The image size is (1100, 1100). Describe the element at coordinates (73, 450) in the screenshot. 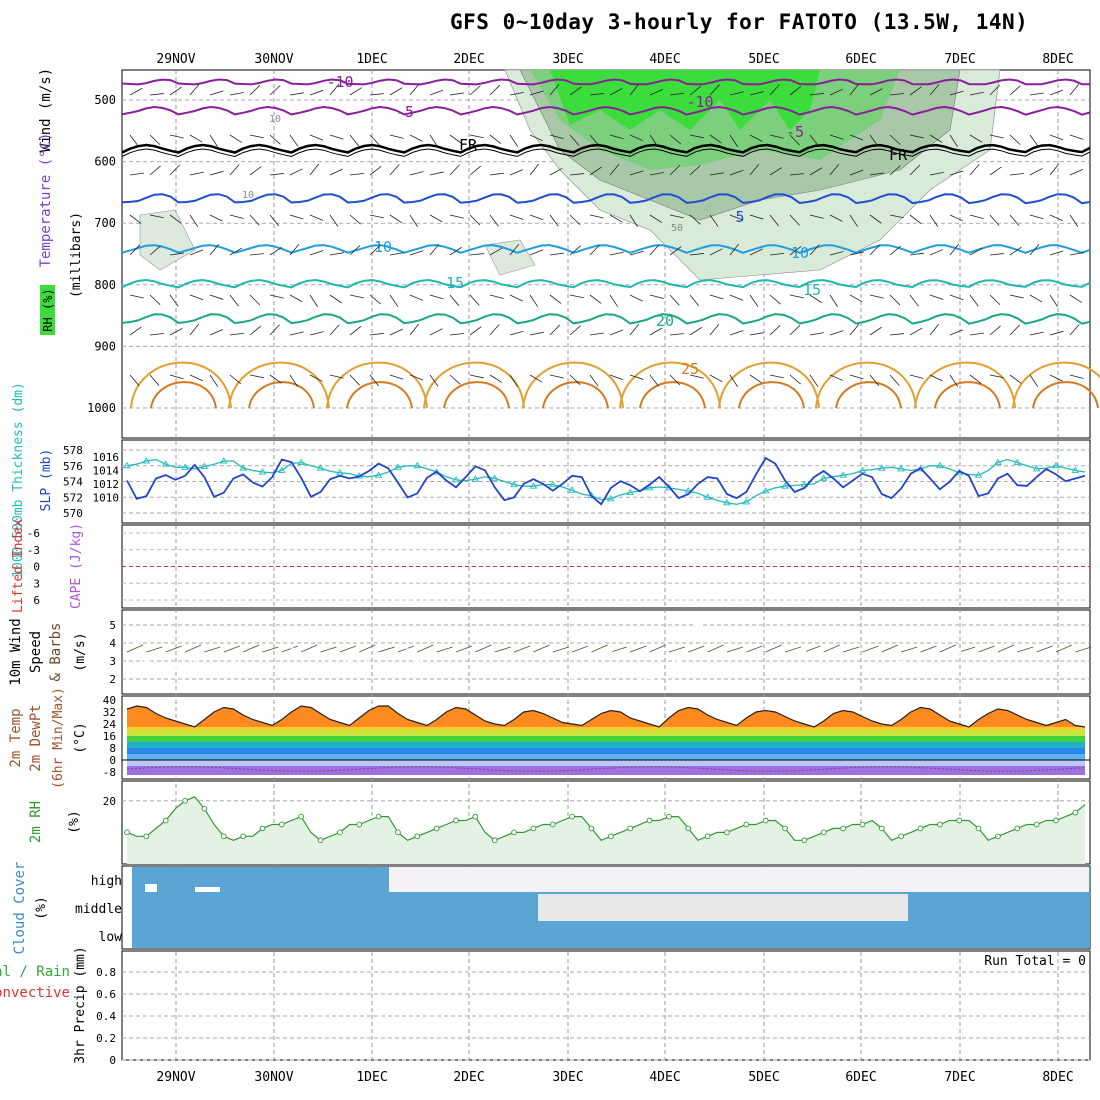

I see `thickness-tick: 578` at that location.